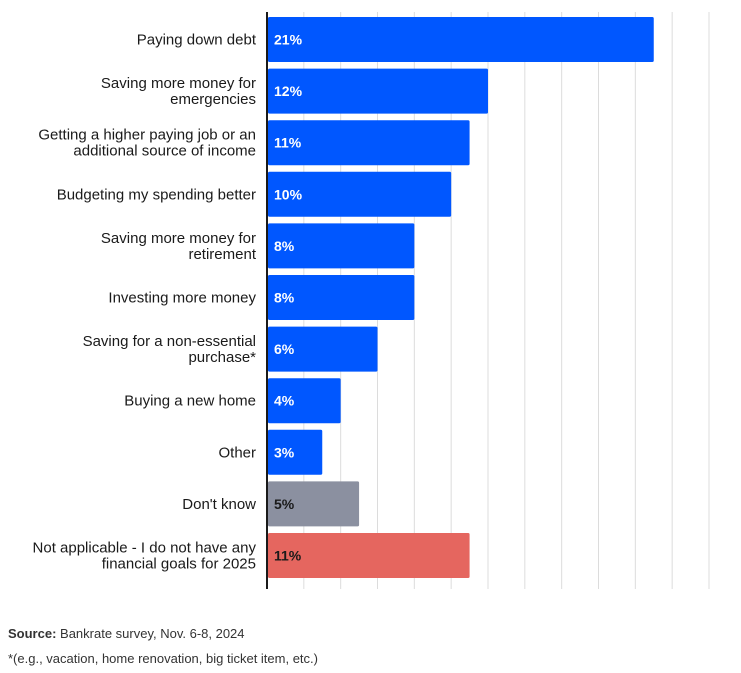 The height and width of the screenshot is (673, 741). I want to click on data-label: 12%, so click(288, 91).